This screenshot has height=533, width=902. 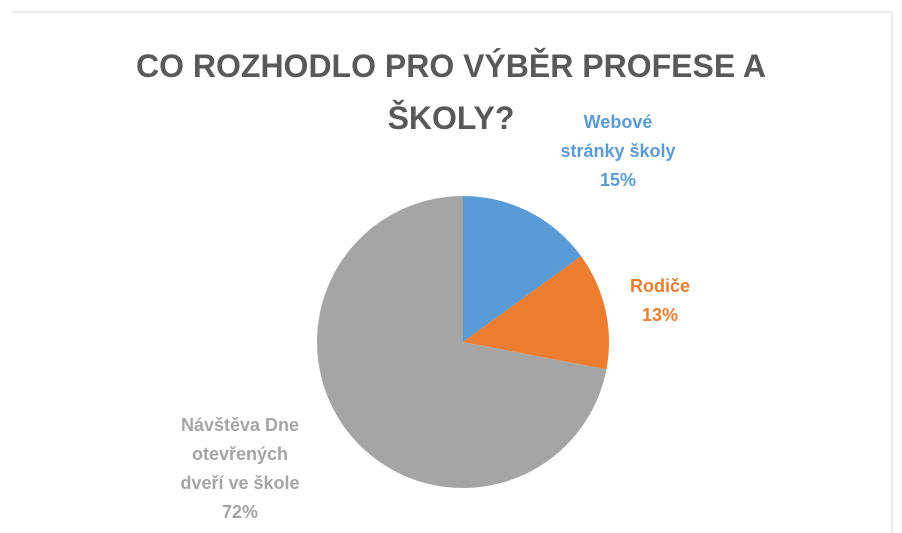 What do you see at coordinates (240, 512) in the screenshot?
I see `slice-value: 72%` at bounding box center [240, 512].